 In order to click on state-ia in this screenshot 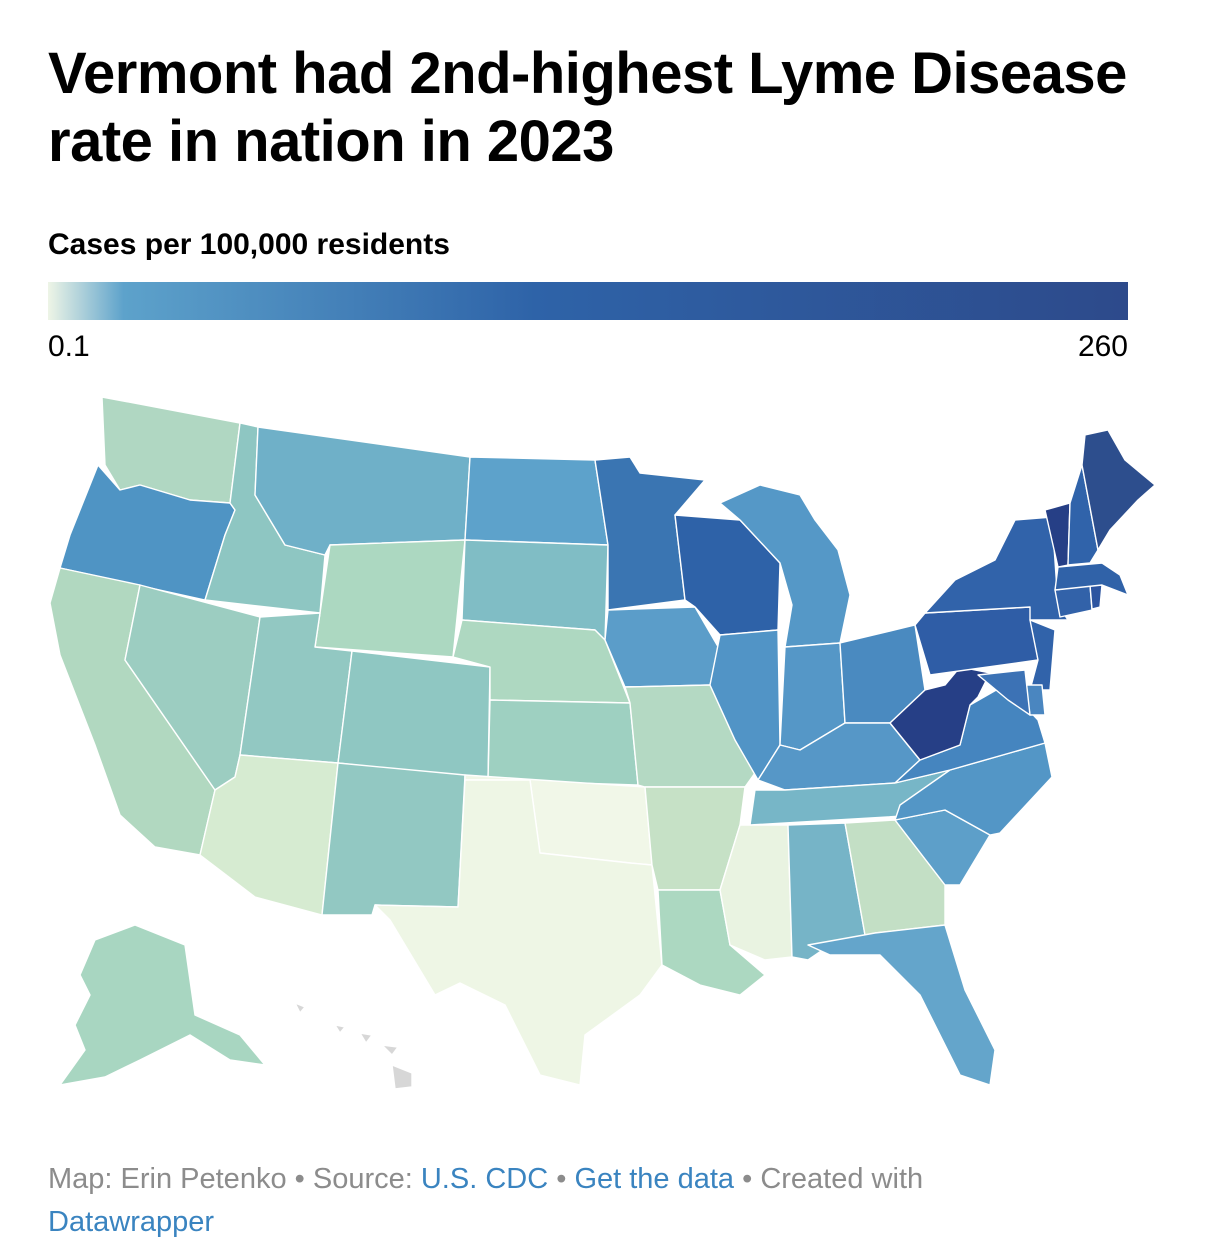, I will do `click(662, 647)`.